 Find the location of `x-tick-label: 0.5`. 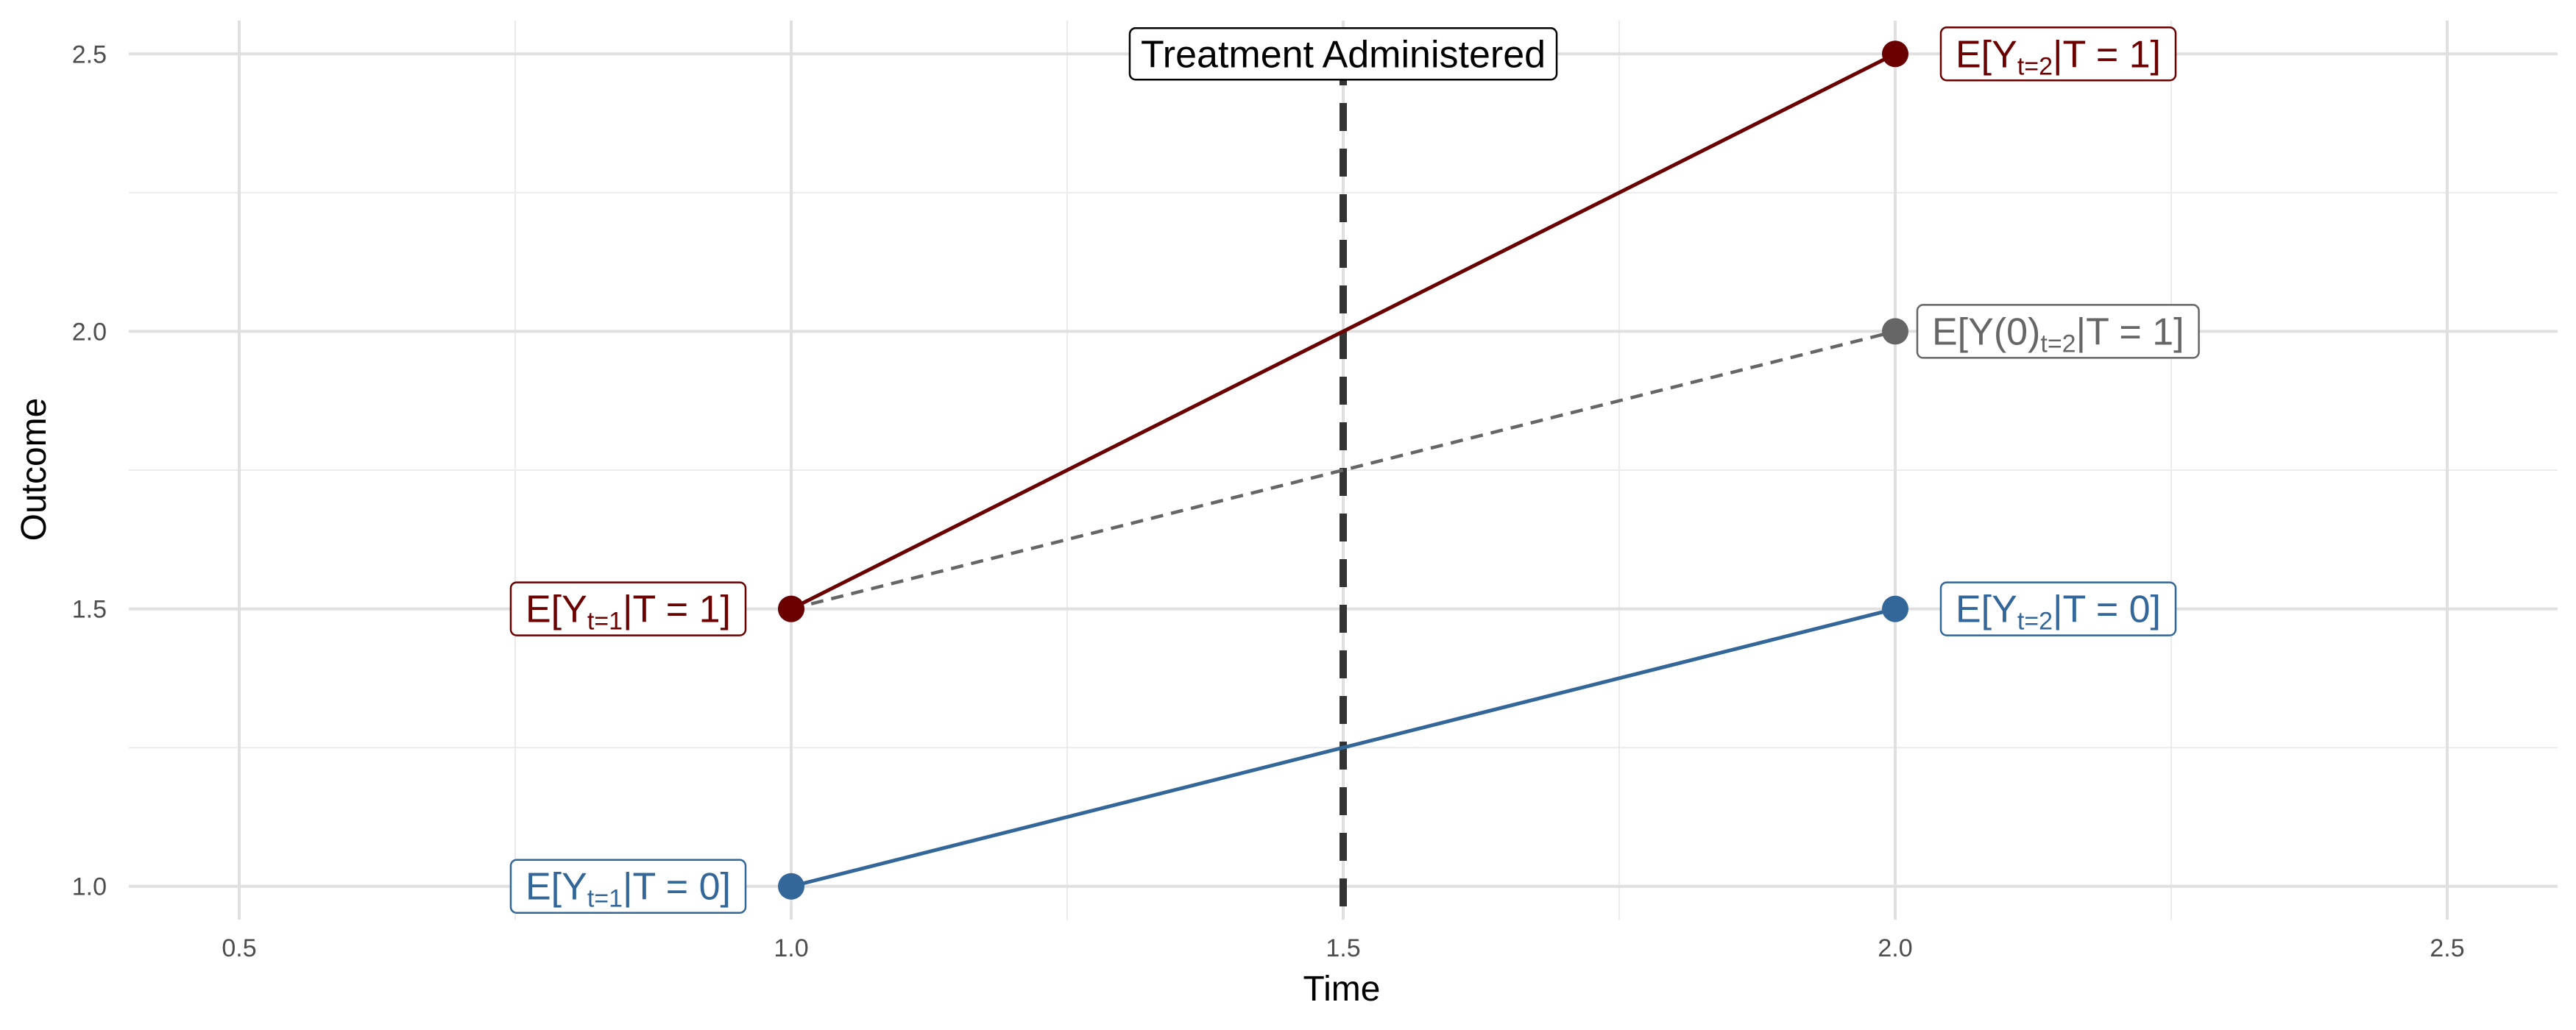

x-tick-label: 0.5 is located at coordinates (239, 948).